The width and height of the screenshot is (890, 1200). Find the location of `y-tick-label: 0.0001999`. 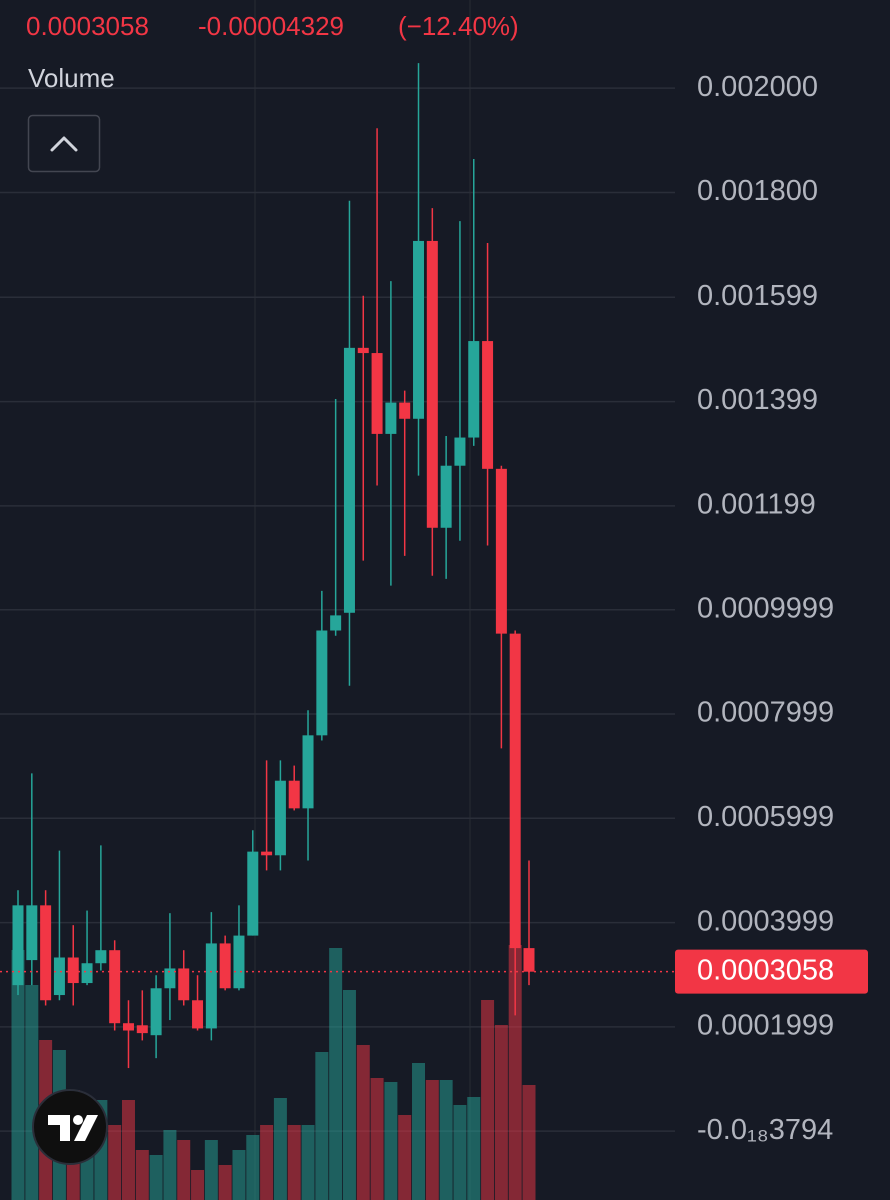

y-tick-label: 0.0001999 is located at coordinates (765, 1026).